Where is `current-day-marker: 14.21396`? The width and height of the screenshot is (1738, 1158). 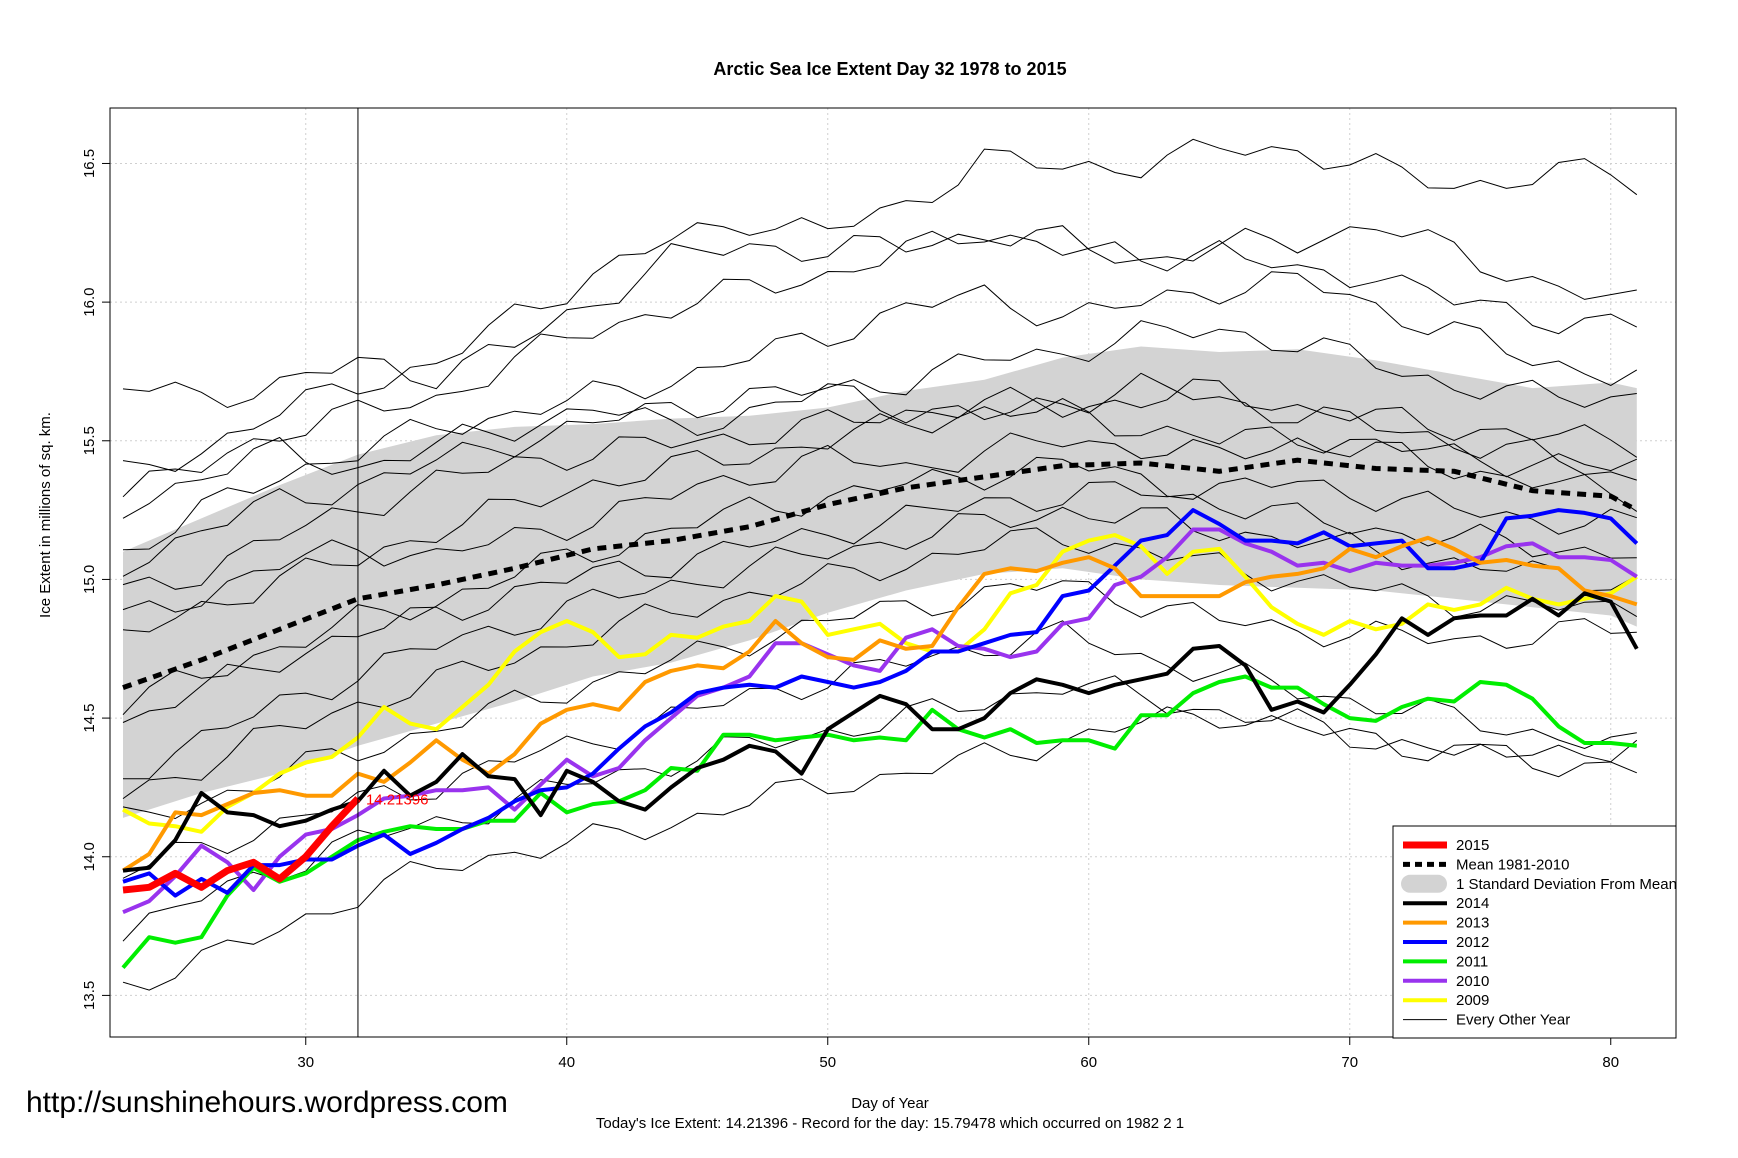
current-day-marker: 14.21396 is located at coordinates (393, 572).